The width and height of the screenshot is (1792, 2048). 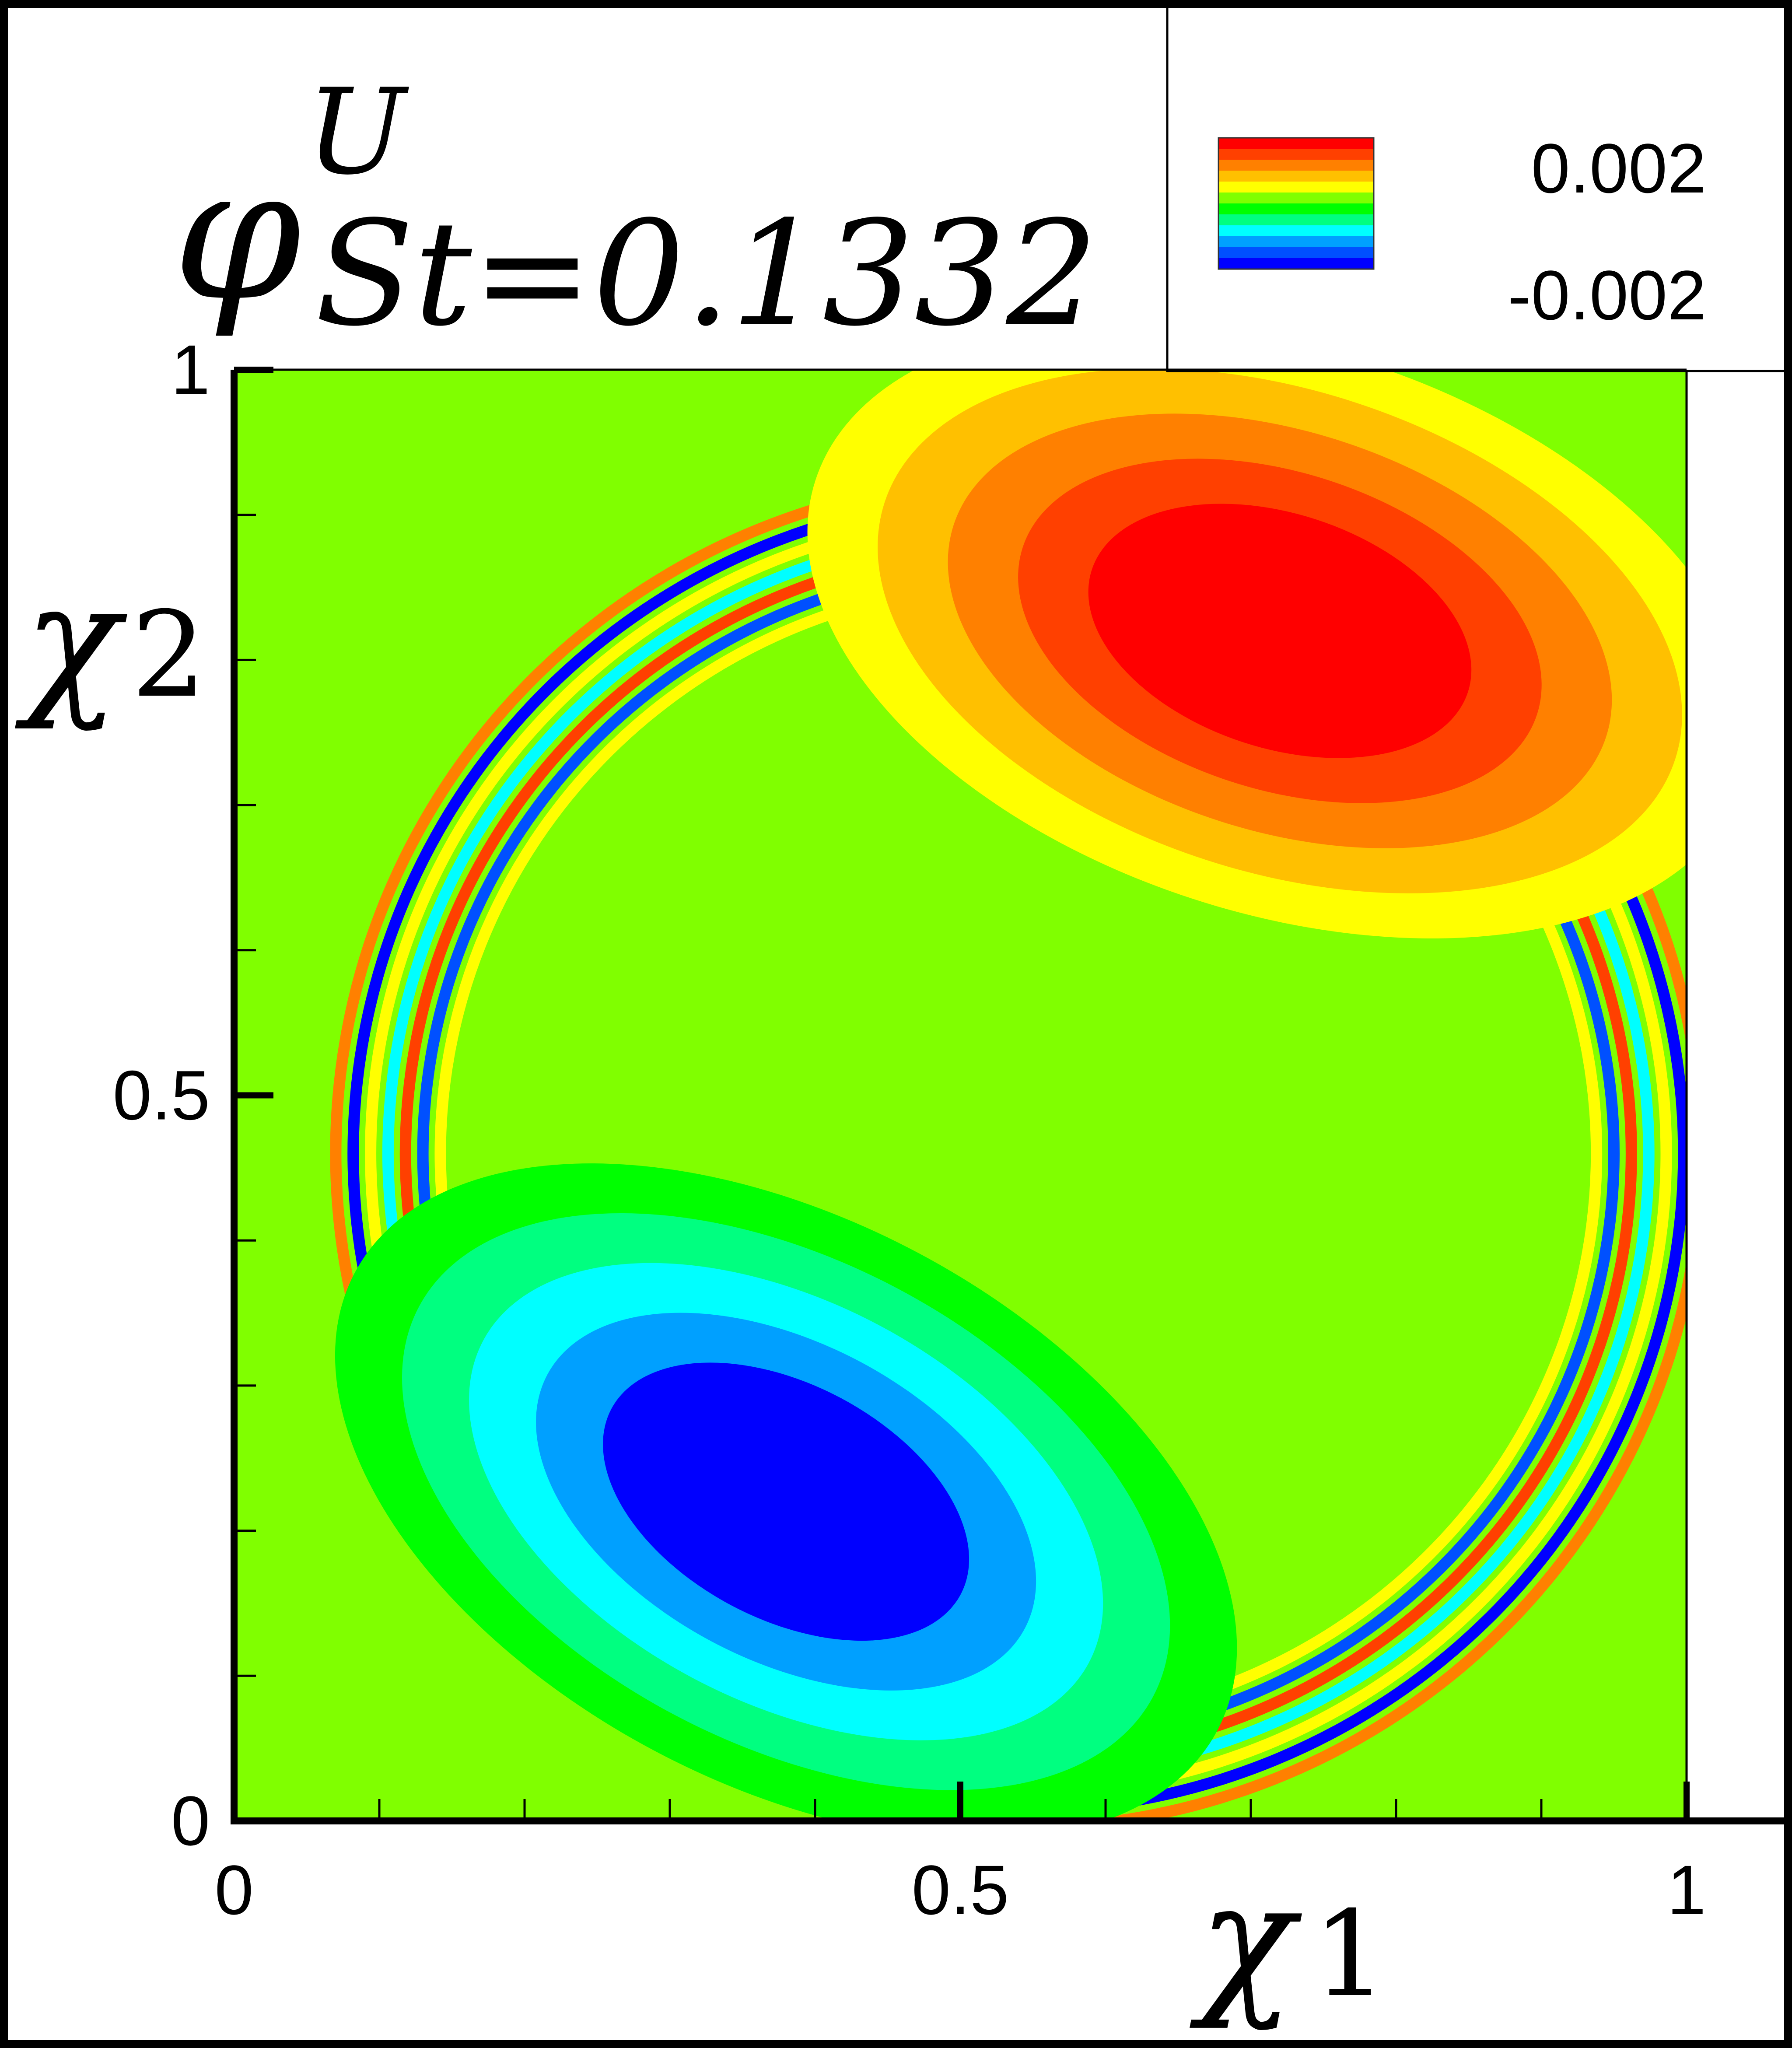 I want to click on colorbar, so click(x=1296, y=203).